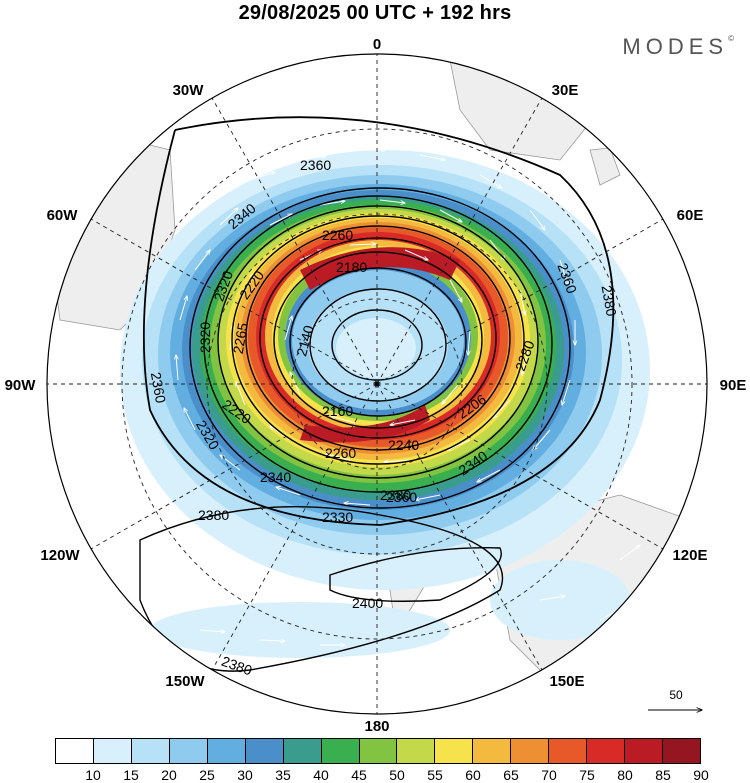 The height and width of the screenshot is (783, 750). What do you see at coordinates (689, 555) in the screenshot?
I see `lon-label-120e: 120E` at bounding box center [689, 555].